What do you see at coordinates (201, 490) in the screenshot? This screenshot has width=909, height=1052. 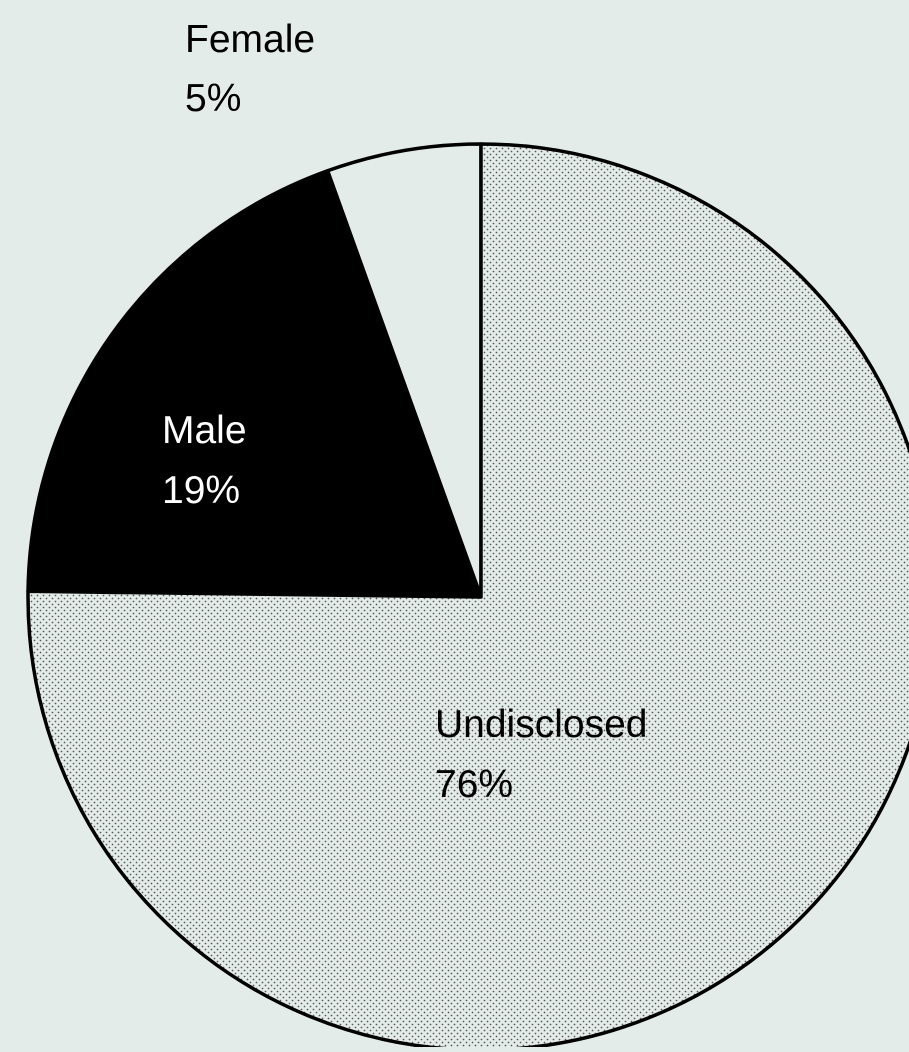 I see `slice-value-male: 19%` at bounding box center [201, 490].